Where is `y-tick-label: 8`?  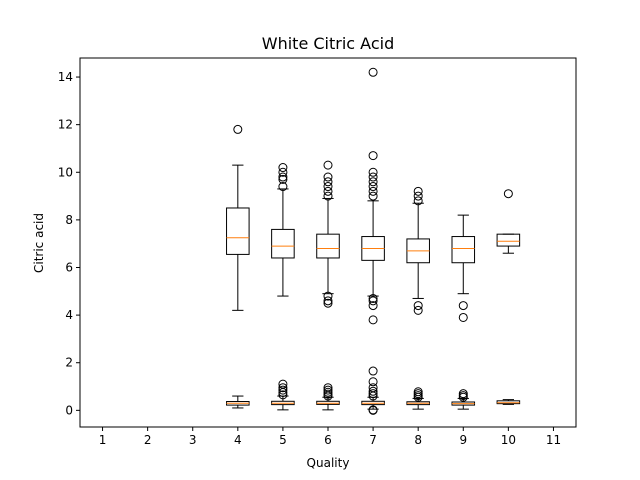 y-tick-label: 8 is located at coordinates (69, 220).